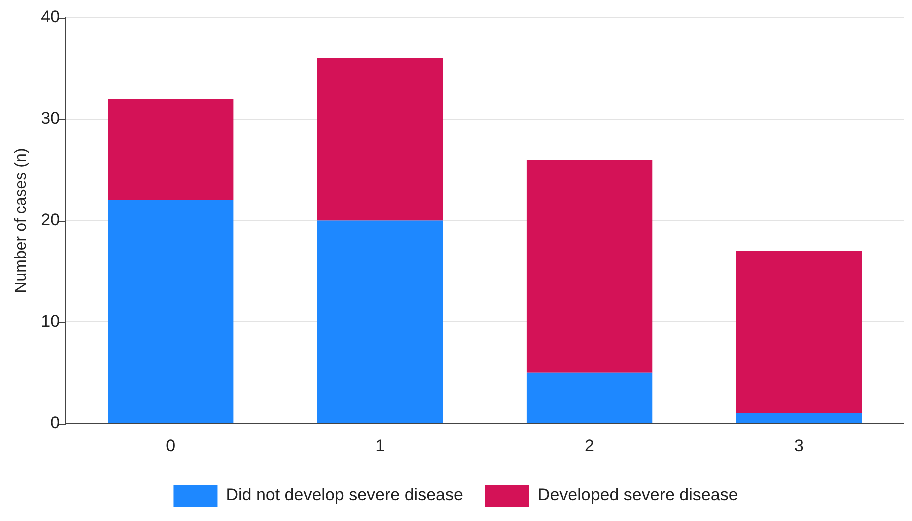  I want to click on y-tick-label: 40, so click(50, 17).